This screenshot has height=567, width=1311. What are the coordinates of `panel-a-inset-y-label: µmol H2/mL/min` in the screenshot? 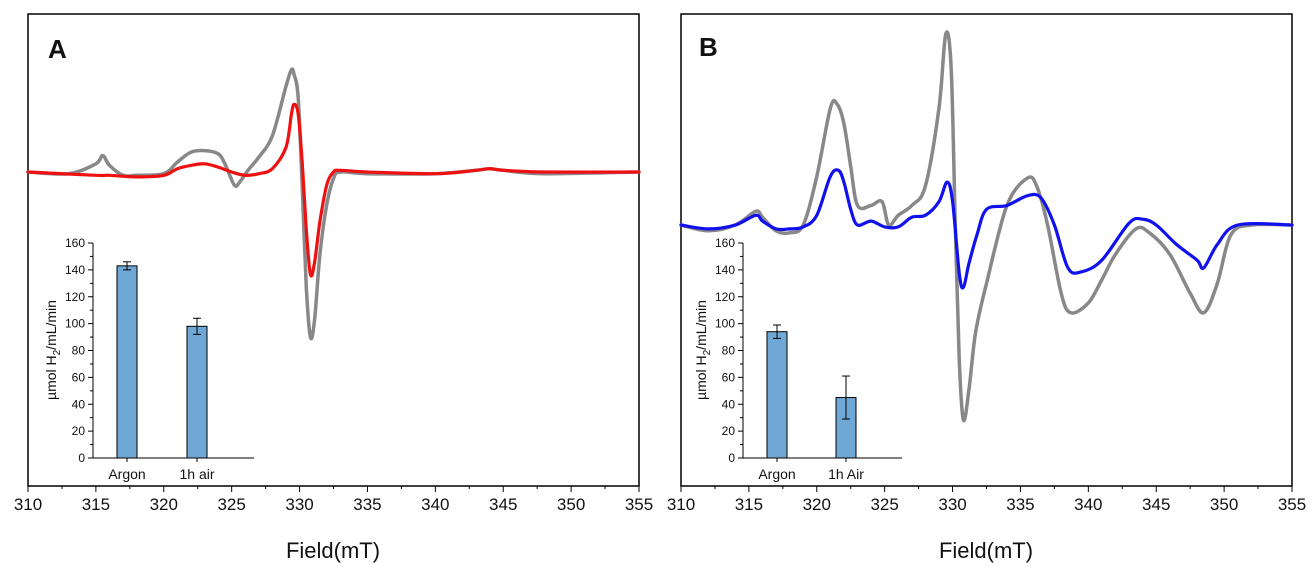 It's located at (53, 350).